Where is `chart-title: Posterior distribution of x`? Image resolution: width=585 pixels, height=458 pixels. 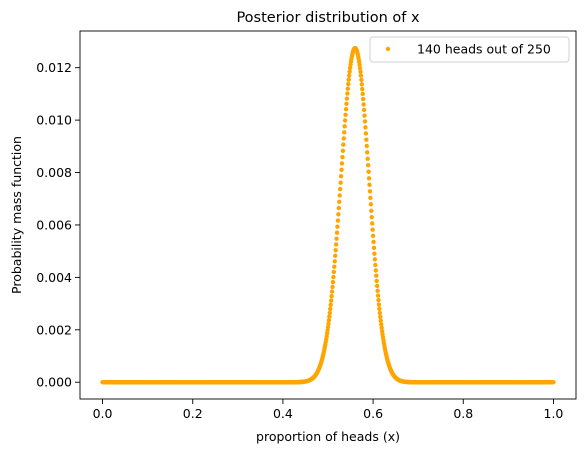 chart-title: Posterior distribution of x is located at coordinates (328, 18).